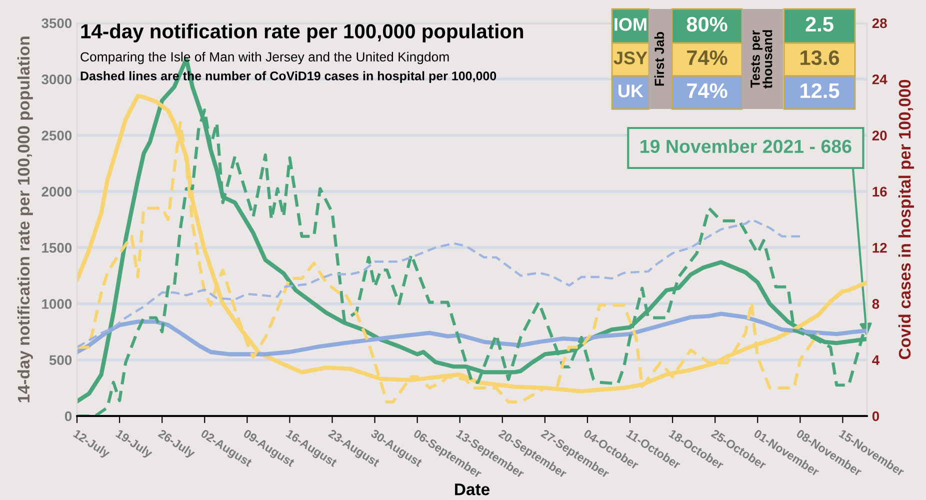 Image resolution: width=926 pixels, height=500 pixels. I want to click on y2-tick-label: 28, so click(879, 23).